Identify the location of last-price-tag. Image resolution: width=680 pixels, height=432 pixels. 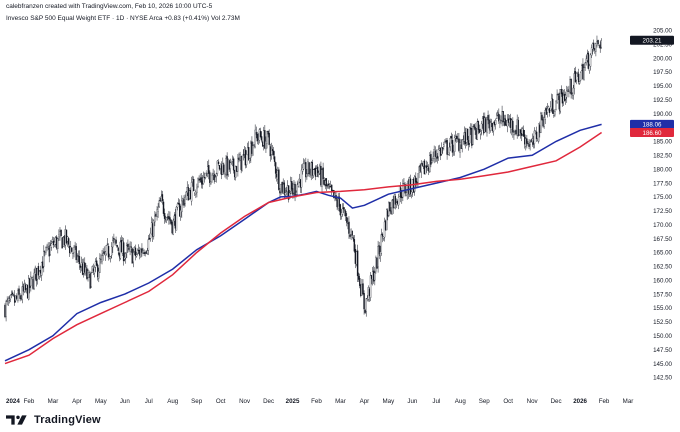
(652, 40).